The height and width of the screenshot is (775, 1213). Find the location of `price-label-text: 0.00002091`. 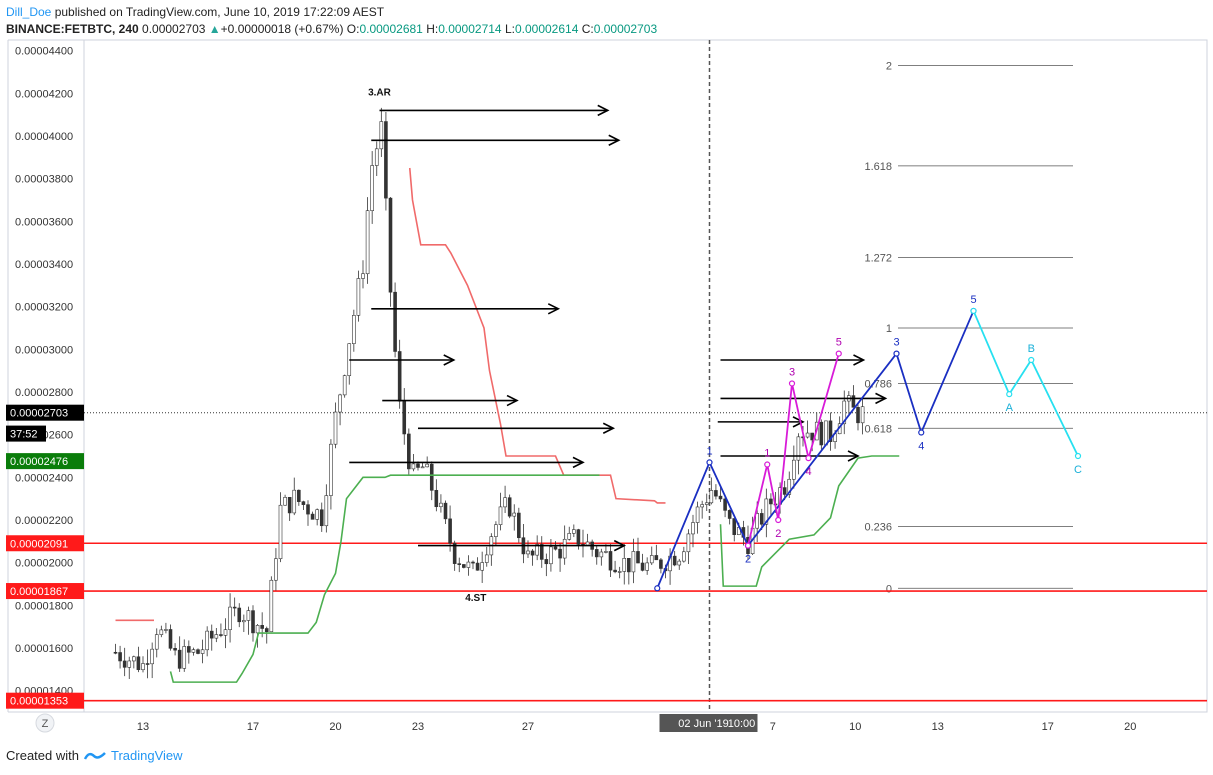

price-label-text: 0.00002091 is located at coordinates (39, 544).